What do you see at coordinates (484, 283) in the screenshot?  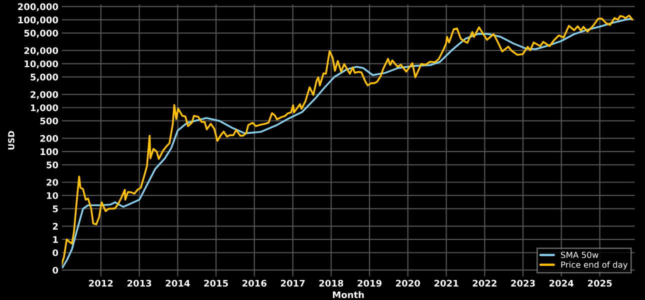 I see `x-tick-label: 2022` at bounding box center [484, 283].